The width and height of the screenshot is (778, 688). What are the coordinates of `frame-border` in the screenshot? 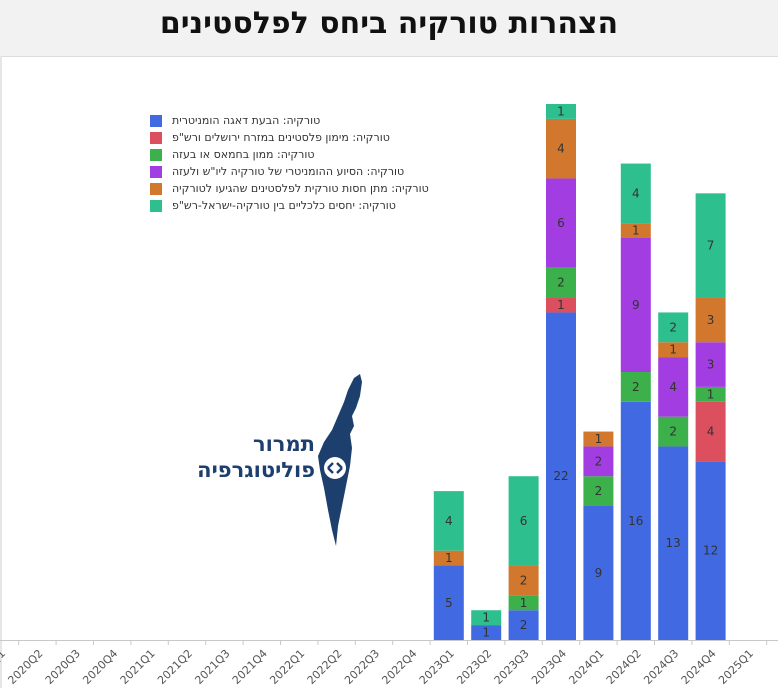 It's located at (1, 372).